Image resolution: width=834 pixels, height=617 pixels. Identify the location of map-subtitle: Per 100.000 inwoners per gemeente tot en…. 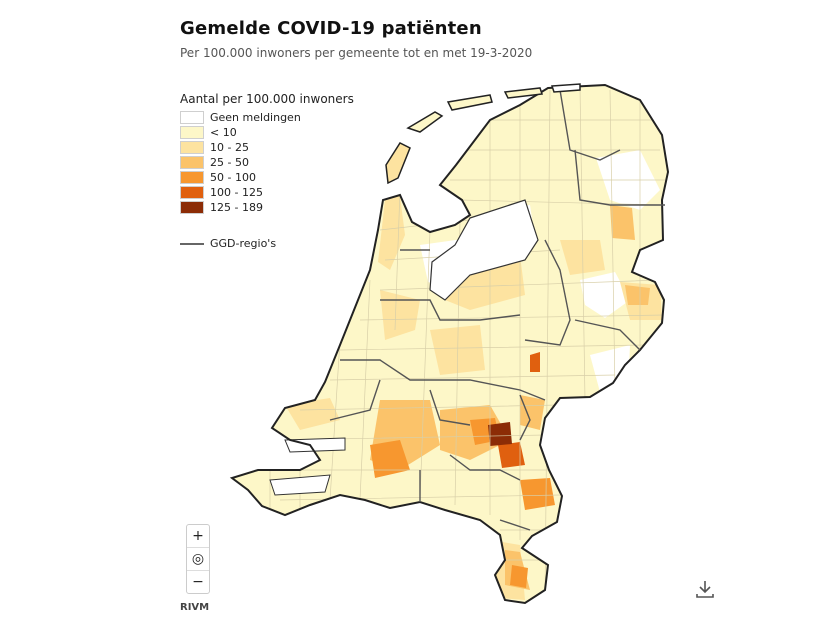
(356, 53).